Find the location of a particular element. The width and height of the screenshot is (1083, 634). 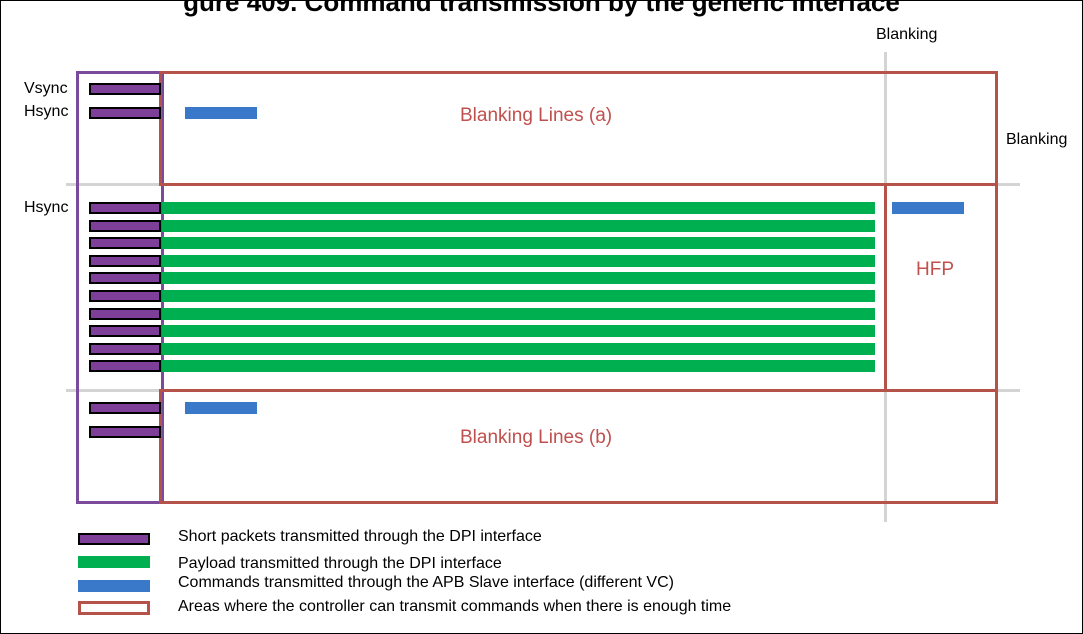

blanking-right-label: Blanking is located at coordinates (1037, 139).